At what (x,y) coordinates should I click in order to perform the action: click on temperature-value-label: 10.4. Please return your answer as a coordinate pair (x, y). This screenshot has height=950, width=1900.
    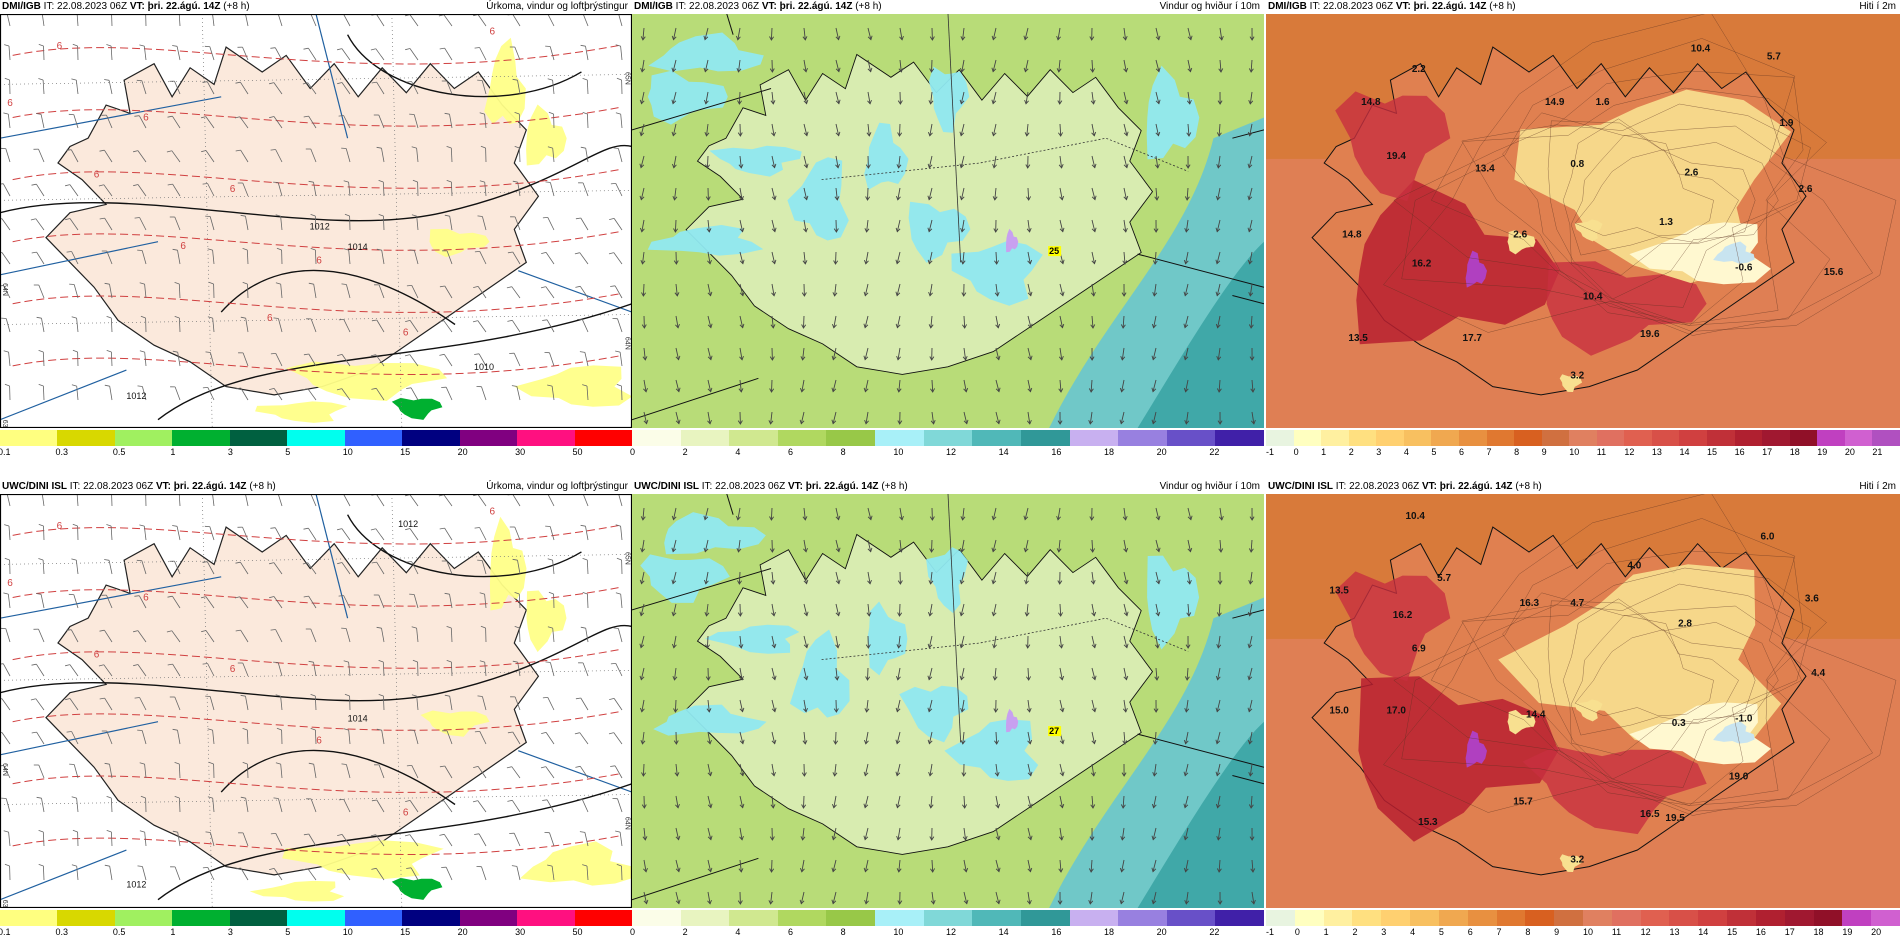
    Looking at the image, I should click on (1701, 48).